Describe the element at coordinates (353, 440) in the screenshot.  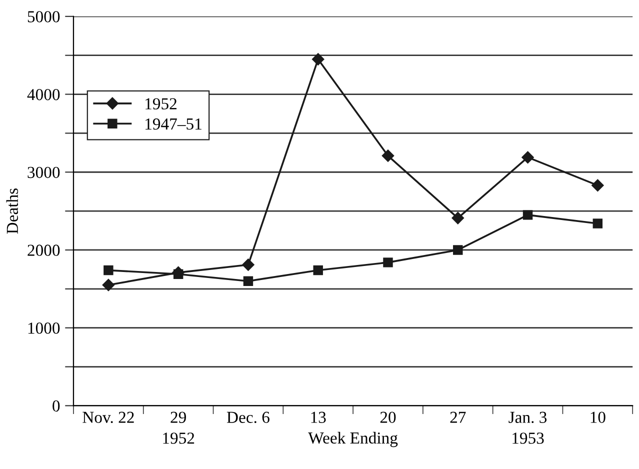
I see `x-axis-title: Week Ending` at that location.